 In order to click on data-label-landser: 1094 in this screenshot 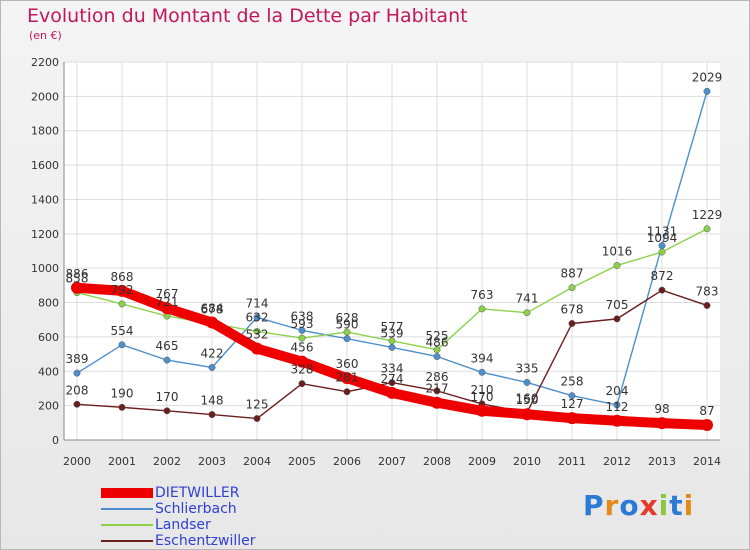, I will do `click(662, 238)`.